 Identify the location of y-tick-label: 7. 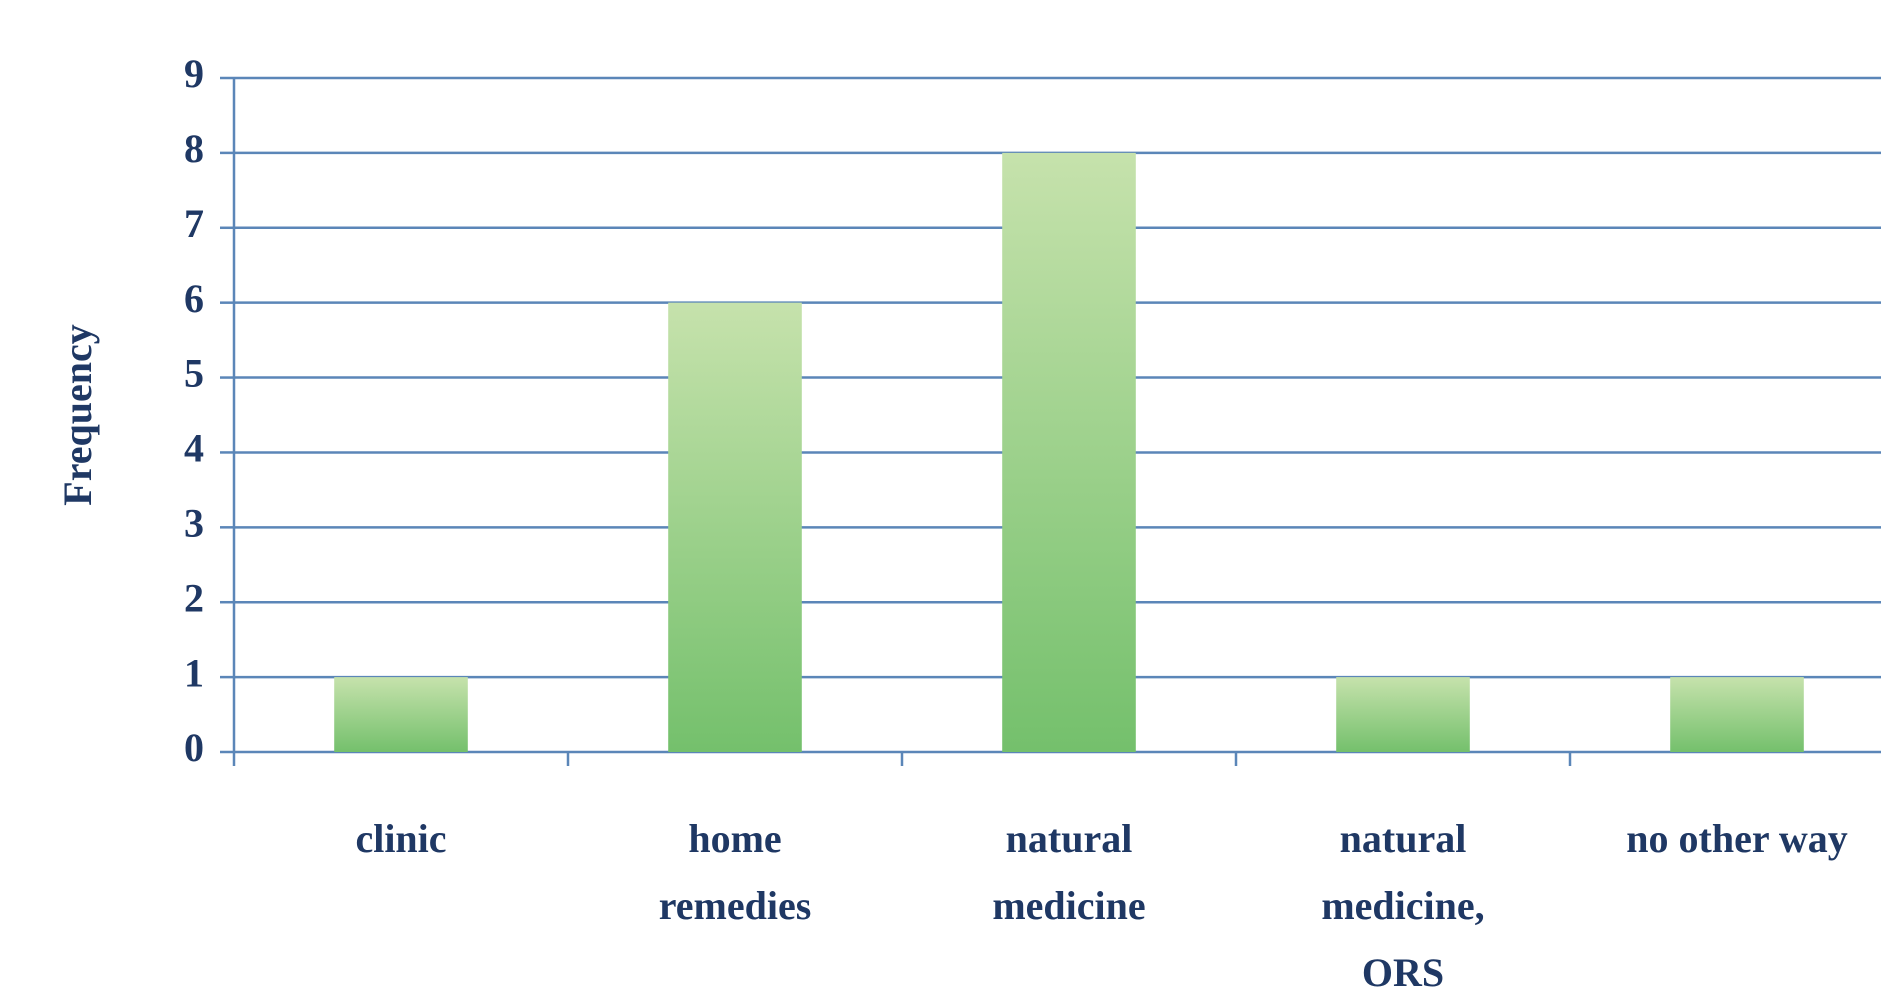
(194, 223).